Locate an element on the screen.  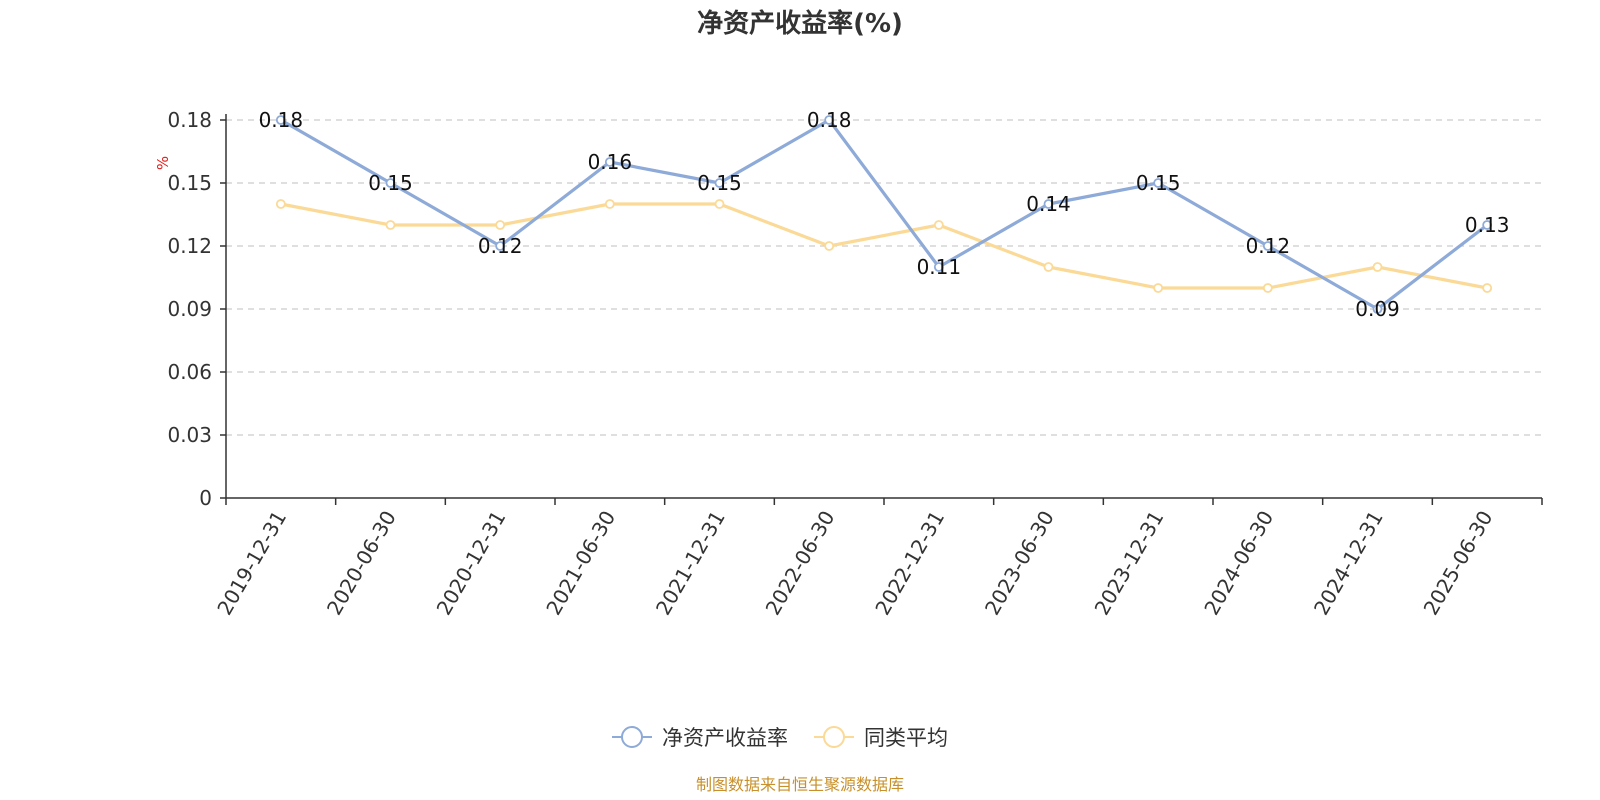
legend-item: 同类平均 is located at coordinates (881, 738).